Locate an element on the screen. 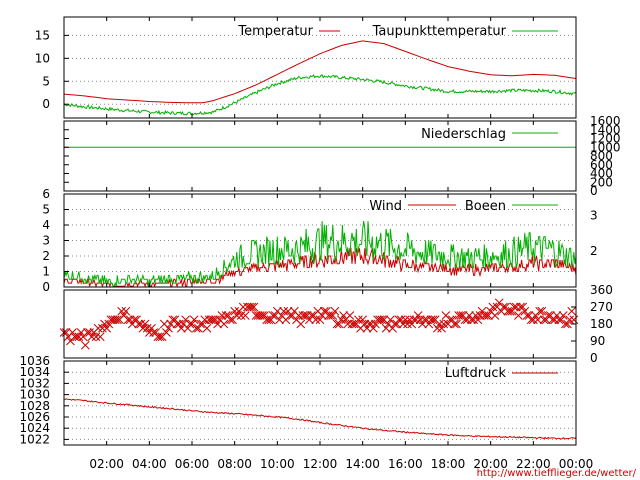 This screenshot has width=640, height=480. legend-taupunkt-label: Taupunkttemperatur is located at coordinates (439, 31).